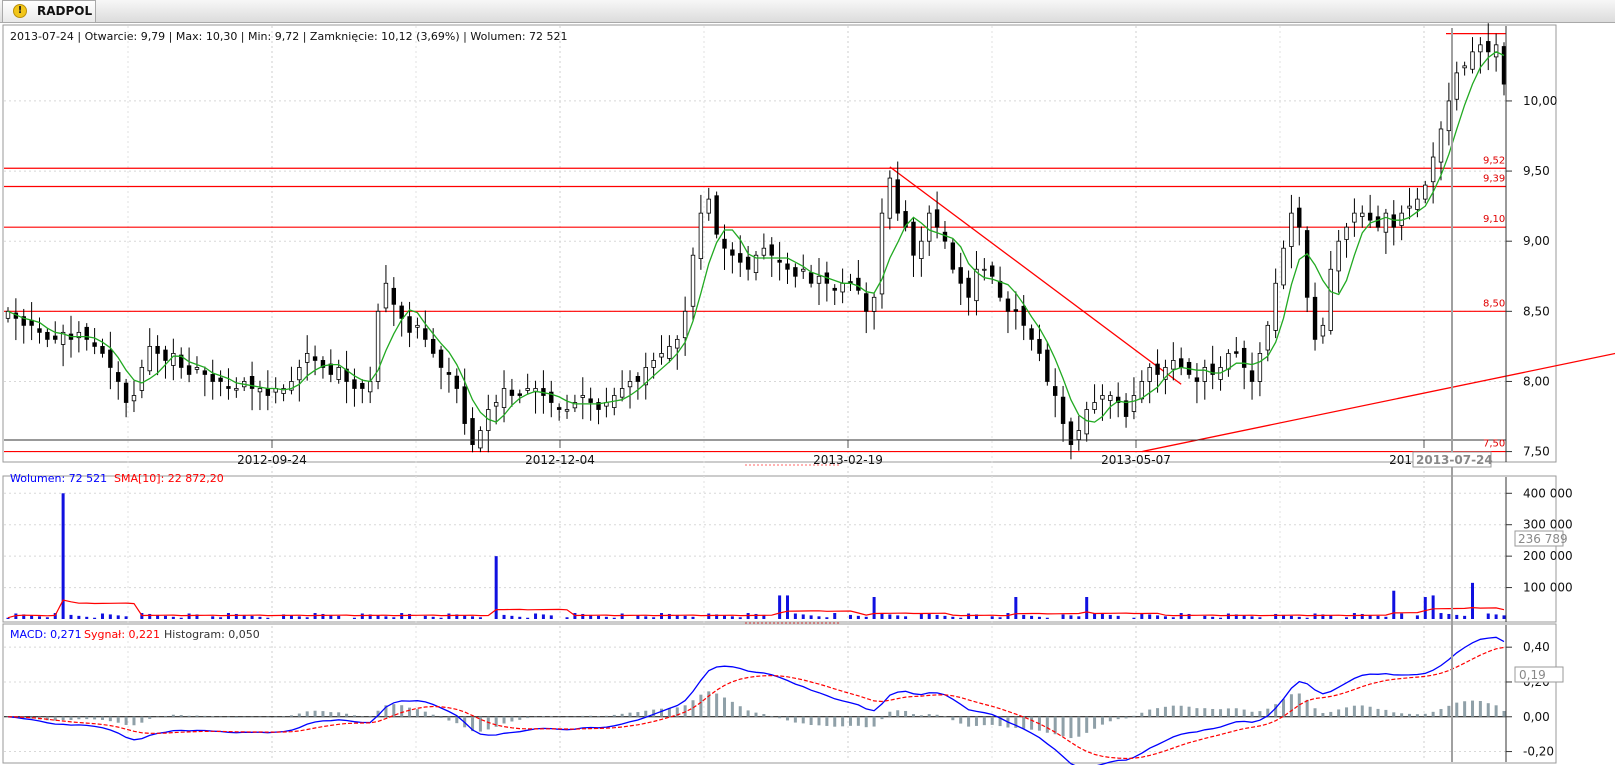 Image resolution: width=1615 pixels, height=765 pixels. I want to click on volume-tick-label: 300 000, so click(1548, 525).